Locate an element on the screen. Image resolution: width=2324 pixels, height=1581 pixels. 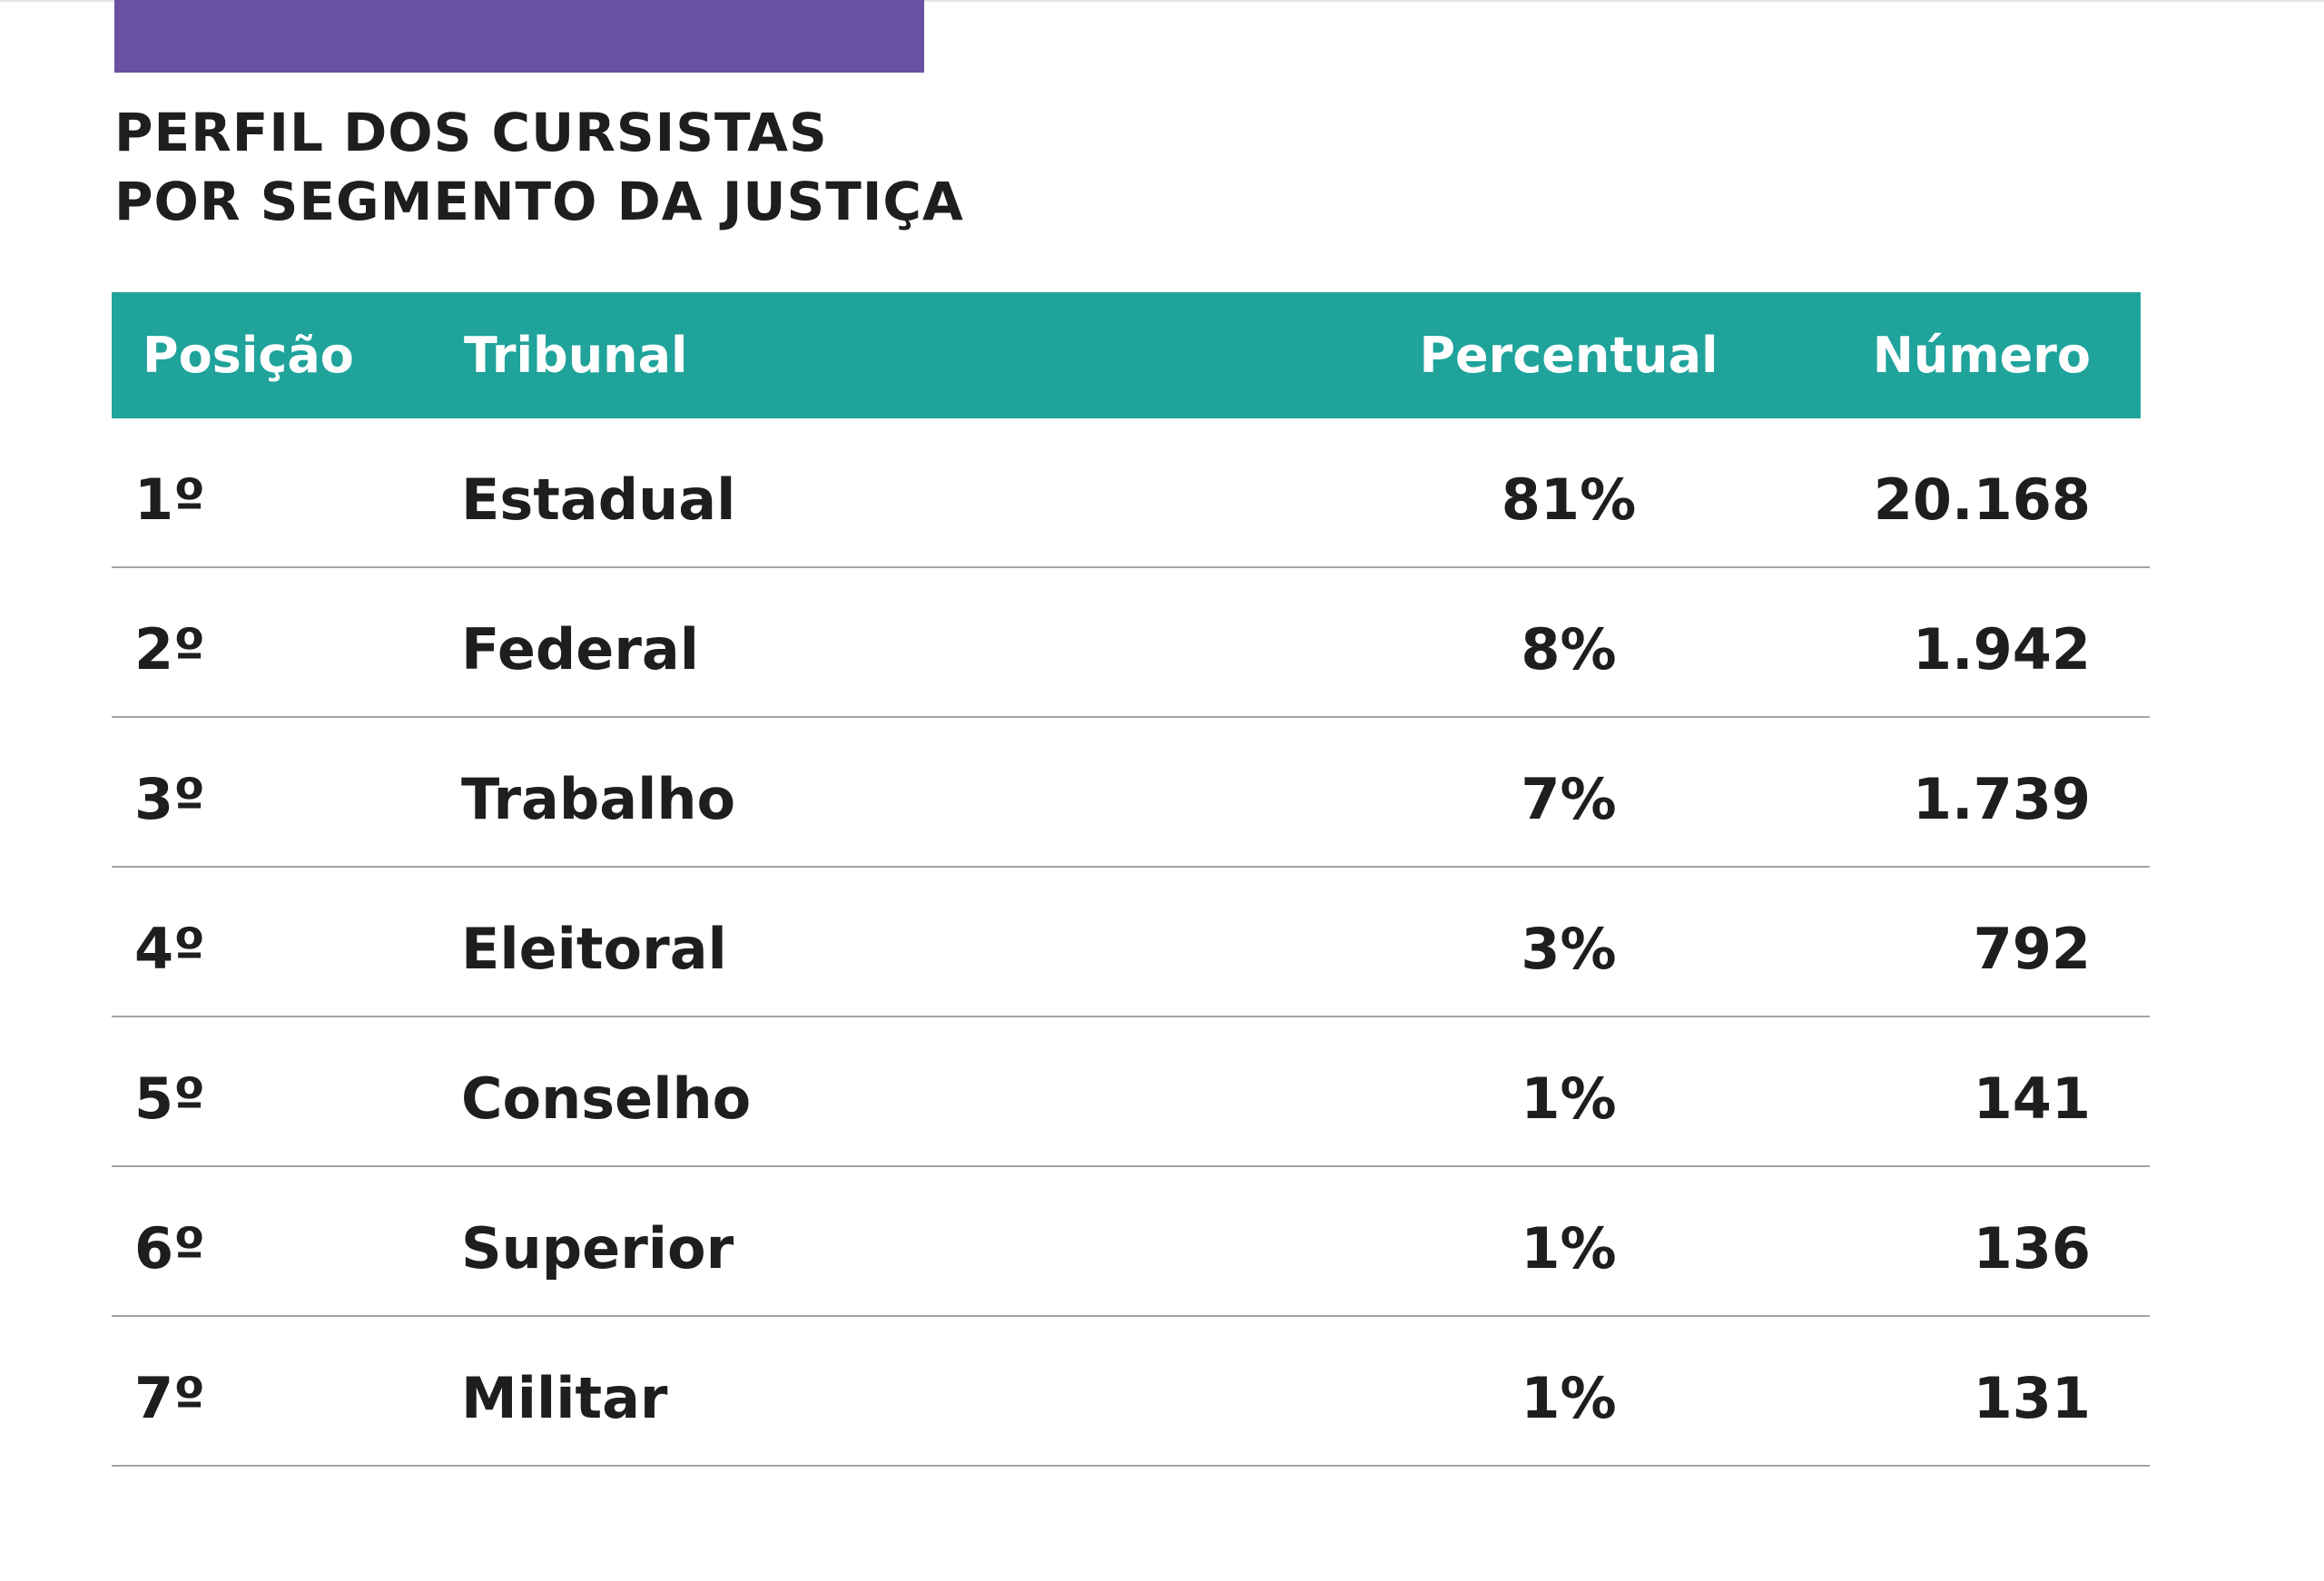
table-row: 5º Conselho 1% 141 is located at coordinates (1131, 1092).